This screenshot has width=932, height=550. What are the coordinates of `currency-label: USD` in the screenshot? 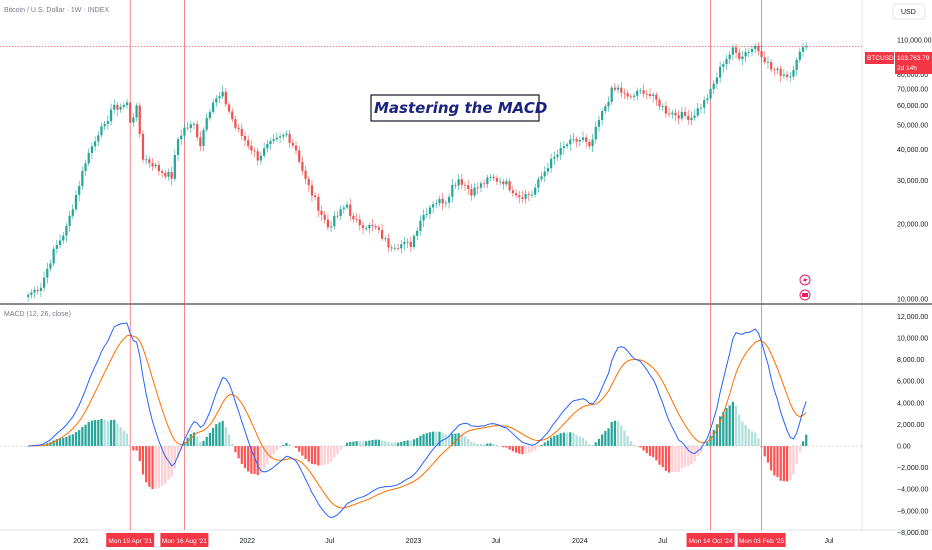 It's located at (908, 12).